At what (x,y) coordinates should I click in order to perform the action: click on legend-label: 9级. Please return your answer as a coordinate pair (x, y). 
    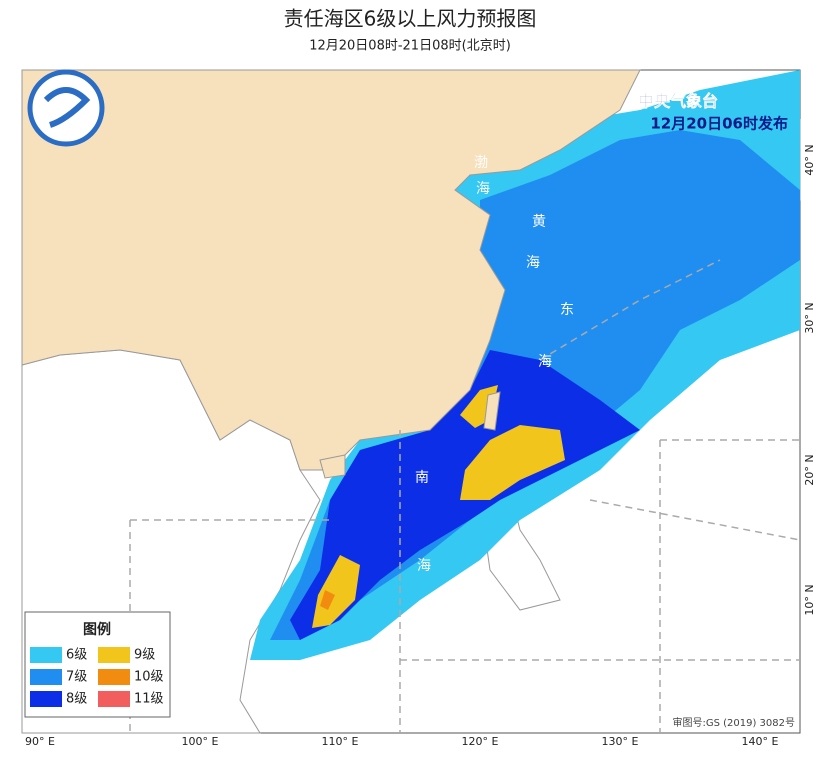
    Looking at the image, I should click on (144, 655).